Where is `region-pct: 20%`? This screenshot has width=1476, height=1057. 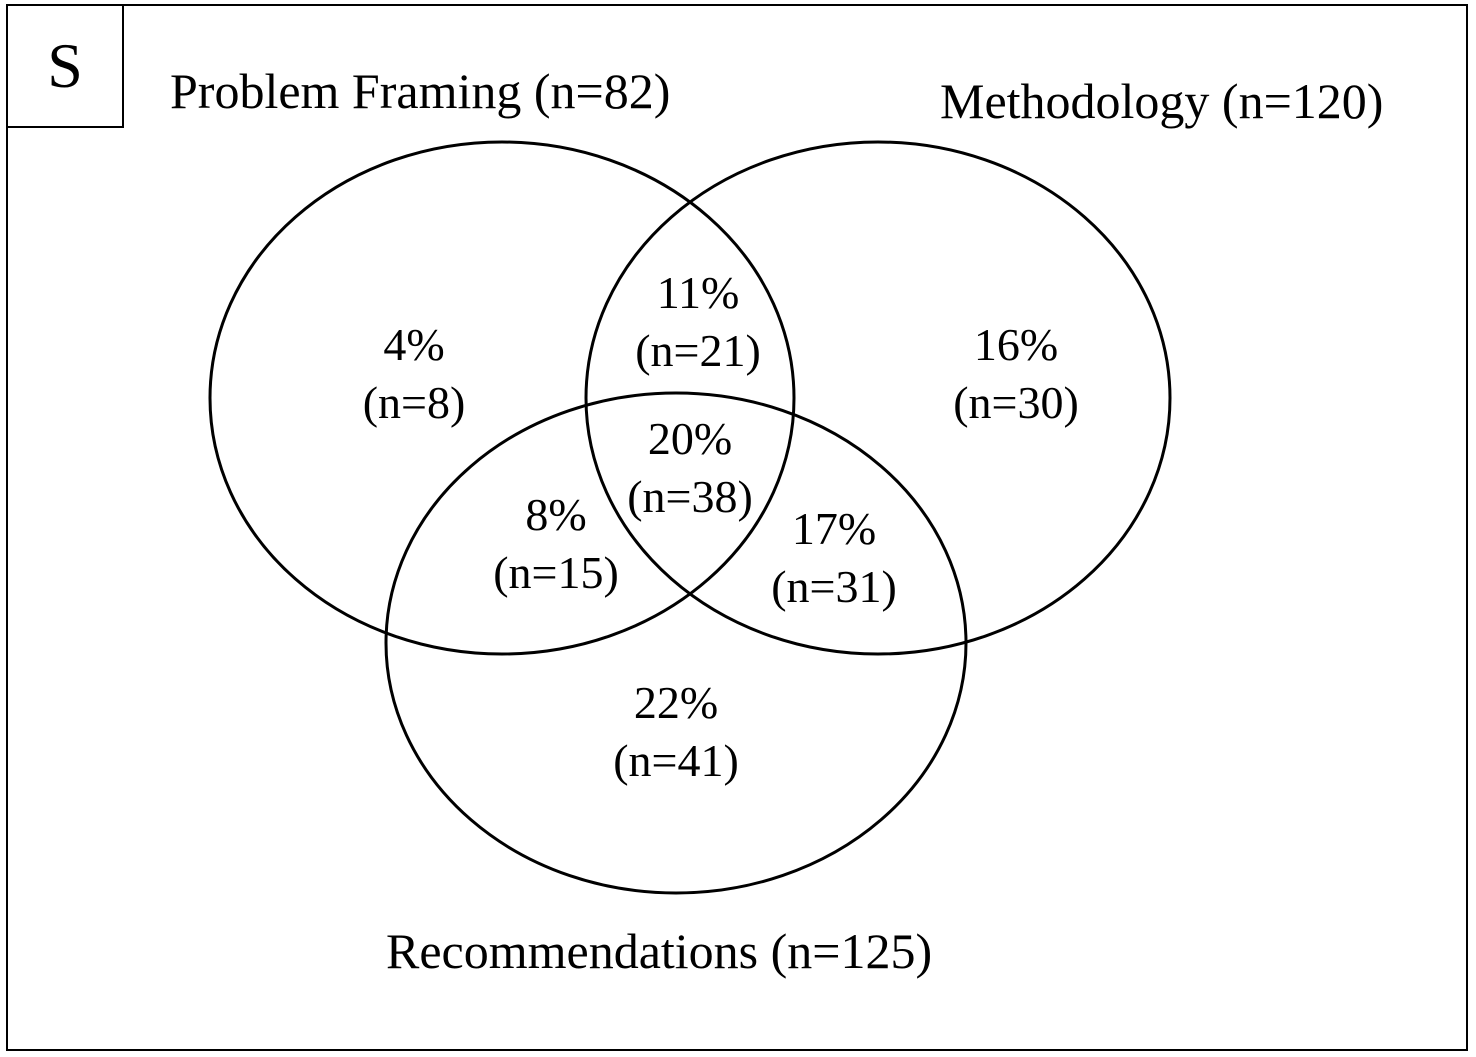 region-pct: 20% is located at coordinates (690, 438).